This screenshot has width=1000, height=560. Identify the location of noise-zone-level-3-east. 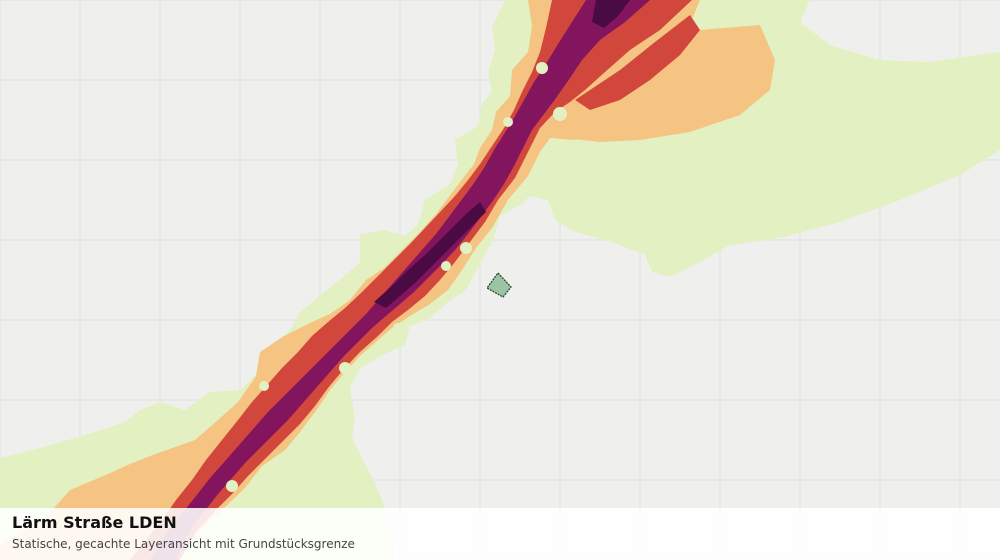
(637, 62).